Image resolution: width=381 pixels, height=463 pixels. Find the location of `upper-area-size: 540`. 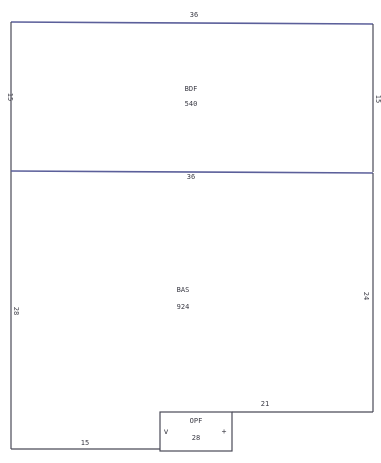

upper-area-size: 540 is located at coordinates (191, 104).